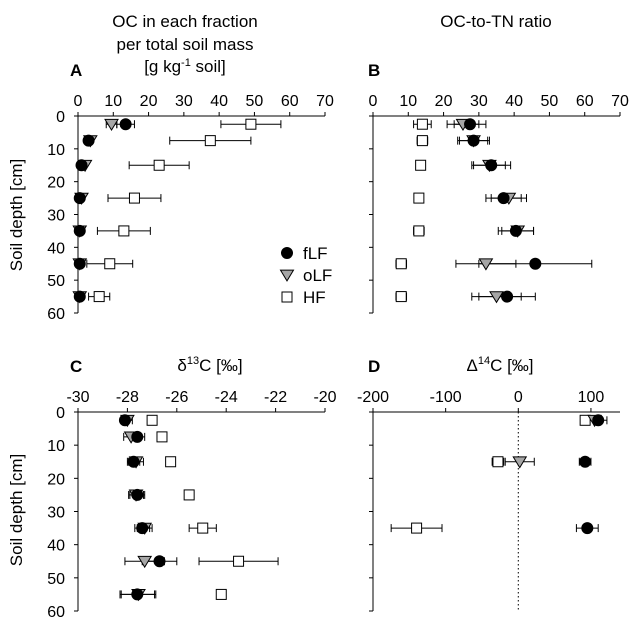 The height and width of the screenshot is (625, 636). Describe the element at coordinates (314, 297) in the screenshot. I see `legend-label-hf: HF` at that location.